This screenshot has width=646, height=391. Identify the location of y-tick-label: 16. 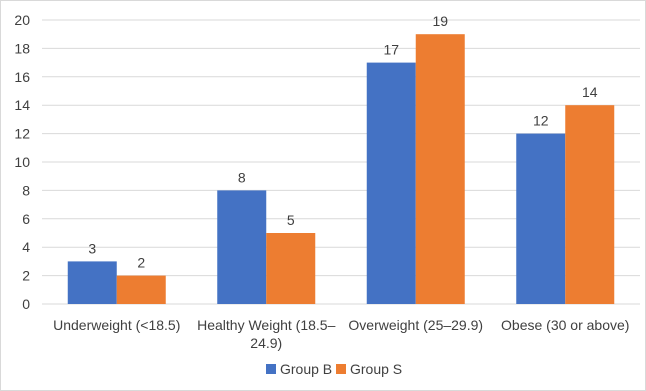
(22, 77).